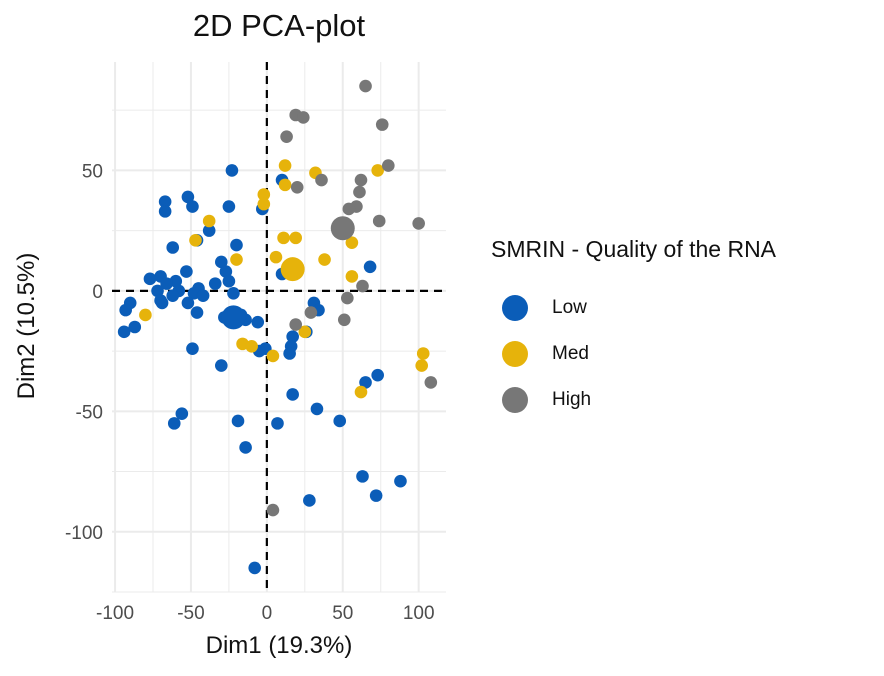 The image size is (884, 676). What do you see at coordinates (342, 228) in the screenshot?
I see `group-centroid-high` at bounding box center [342, 228].